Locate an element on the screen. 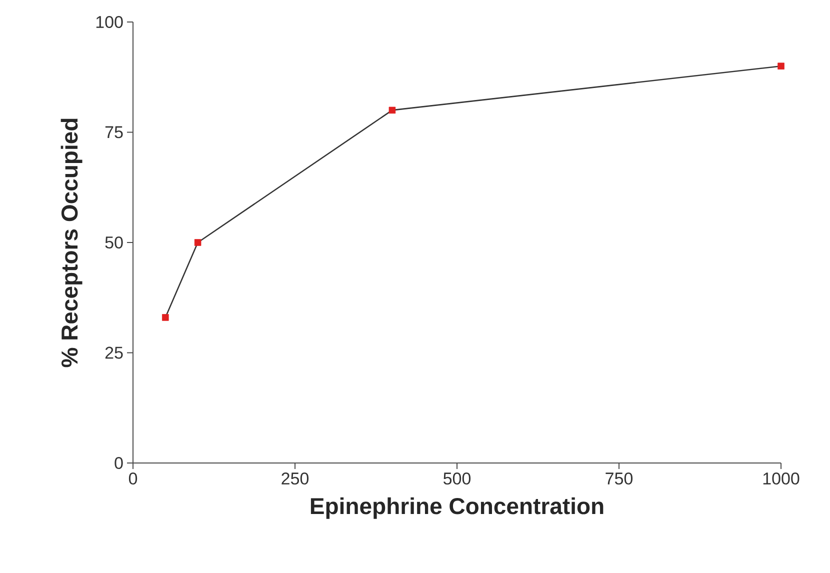 The height and width of the screenshot is (573, 830). y-tick-label: 100 is located at coordinates (109, 22).